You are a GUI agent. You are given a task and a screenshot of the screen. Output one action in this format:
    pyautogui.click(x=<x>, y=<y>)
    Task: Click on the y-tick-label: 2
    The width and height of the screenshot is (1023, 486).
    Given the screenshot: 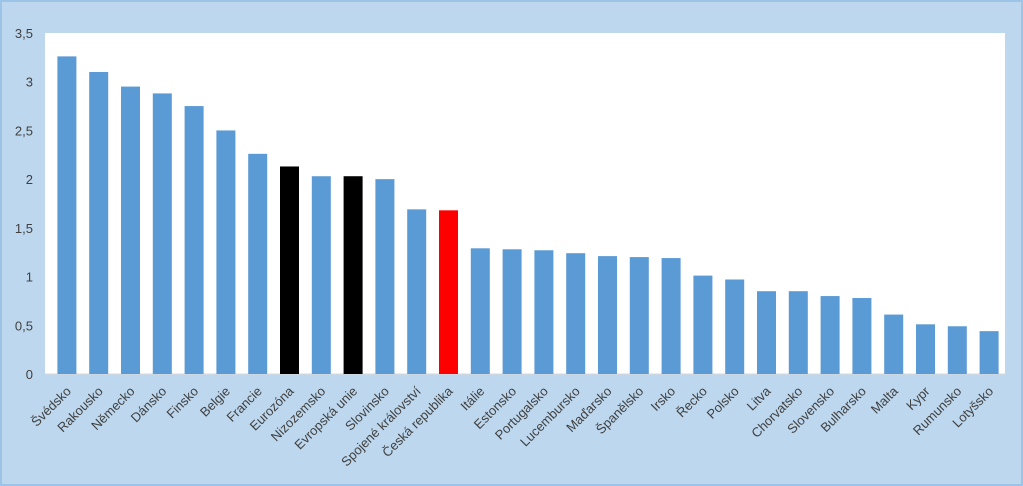 What is the action you would take?
    pyautogui.click(x=29, y=179)
    